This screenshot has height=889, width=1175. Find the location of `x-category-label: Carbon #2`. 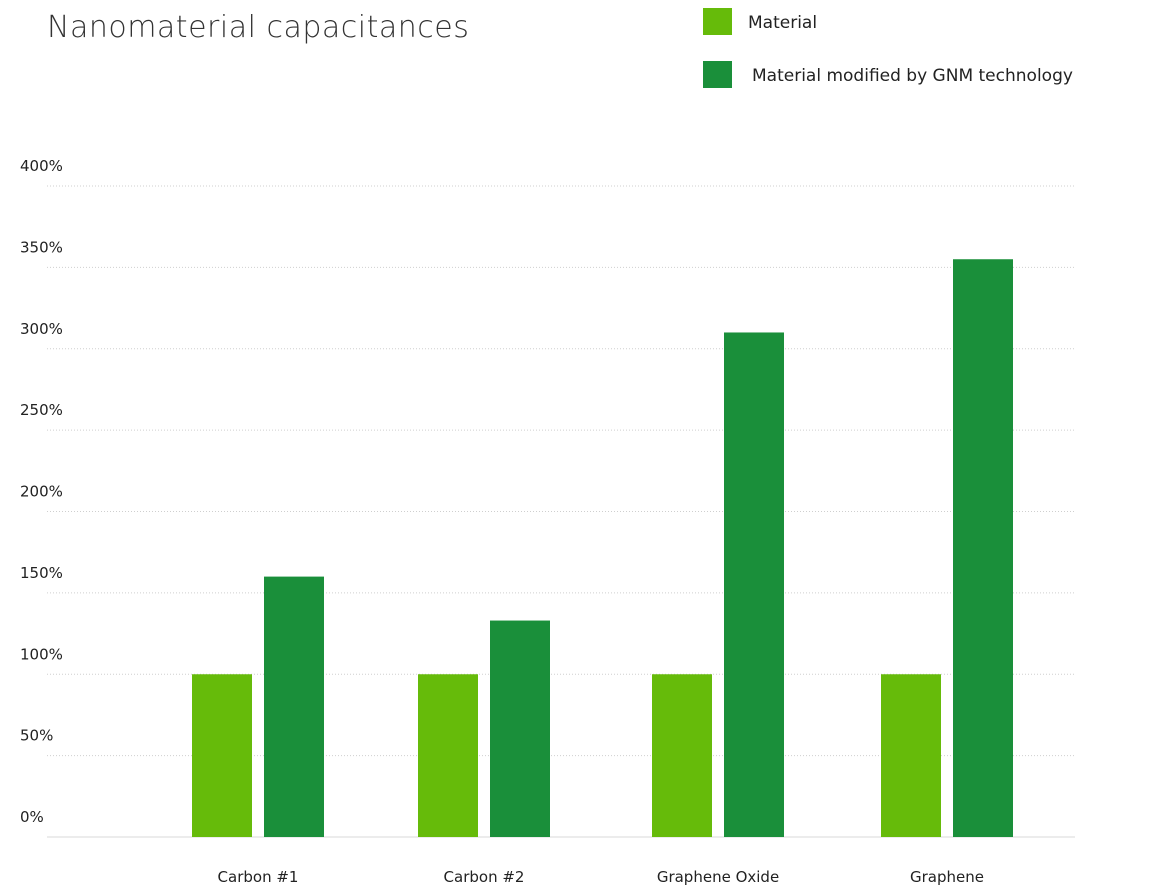

x-category-label: Carbon #2 is located at coordinates (484, 877).